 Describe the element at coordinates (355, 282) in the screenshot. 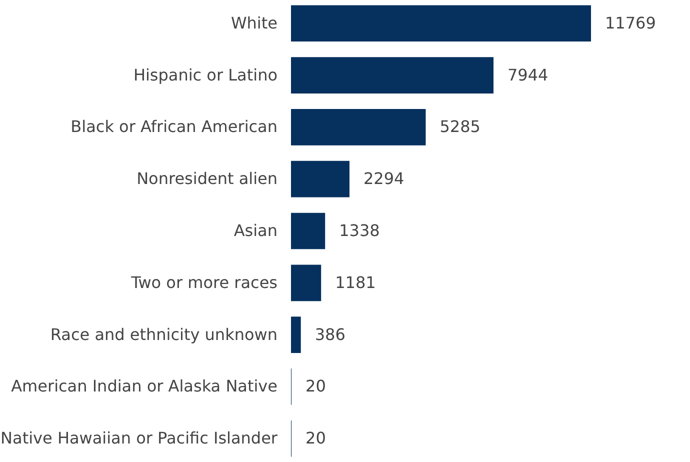

I see `data-label: 1181` at that location.